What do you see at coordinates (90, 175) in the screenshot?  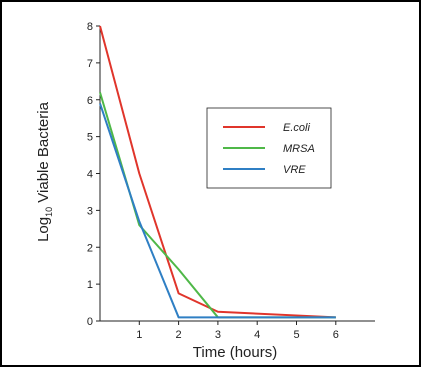 I see `y-tick-label: 4` at bounding box center [90, 175].